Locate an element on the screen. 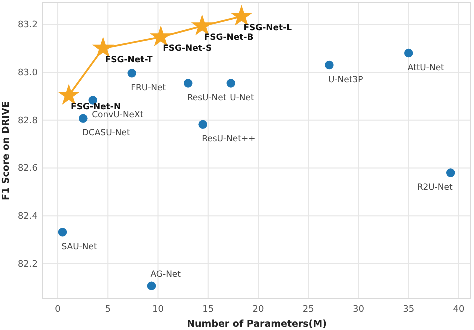 The width and height of the screenshot is (474, 330). x-tick-label: 35 is located at coordinates (409, 310).